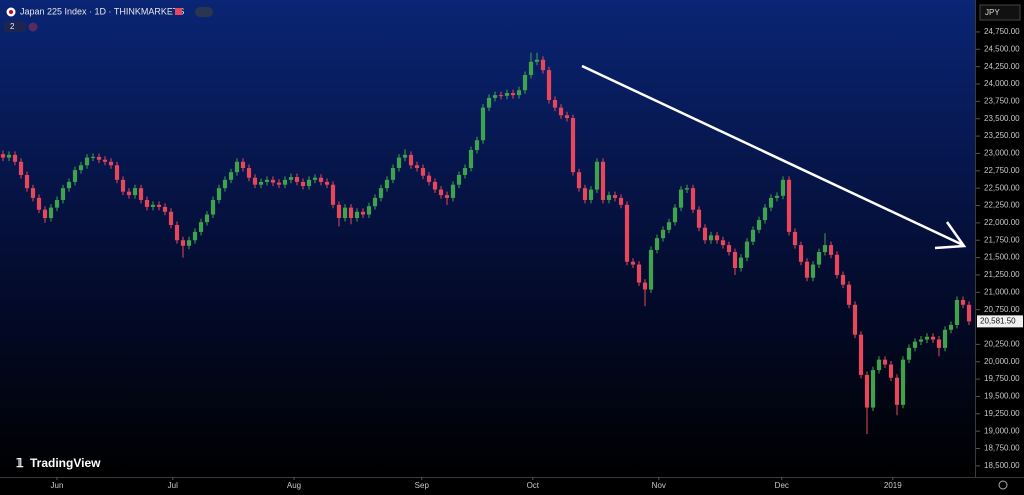 The height and width of the screenshot is (495, 1024). Describe the element at coordinates (1002, 309) in the screenshot. I see `y-tick-label: 20,750.00` at that location.